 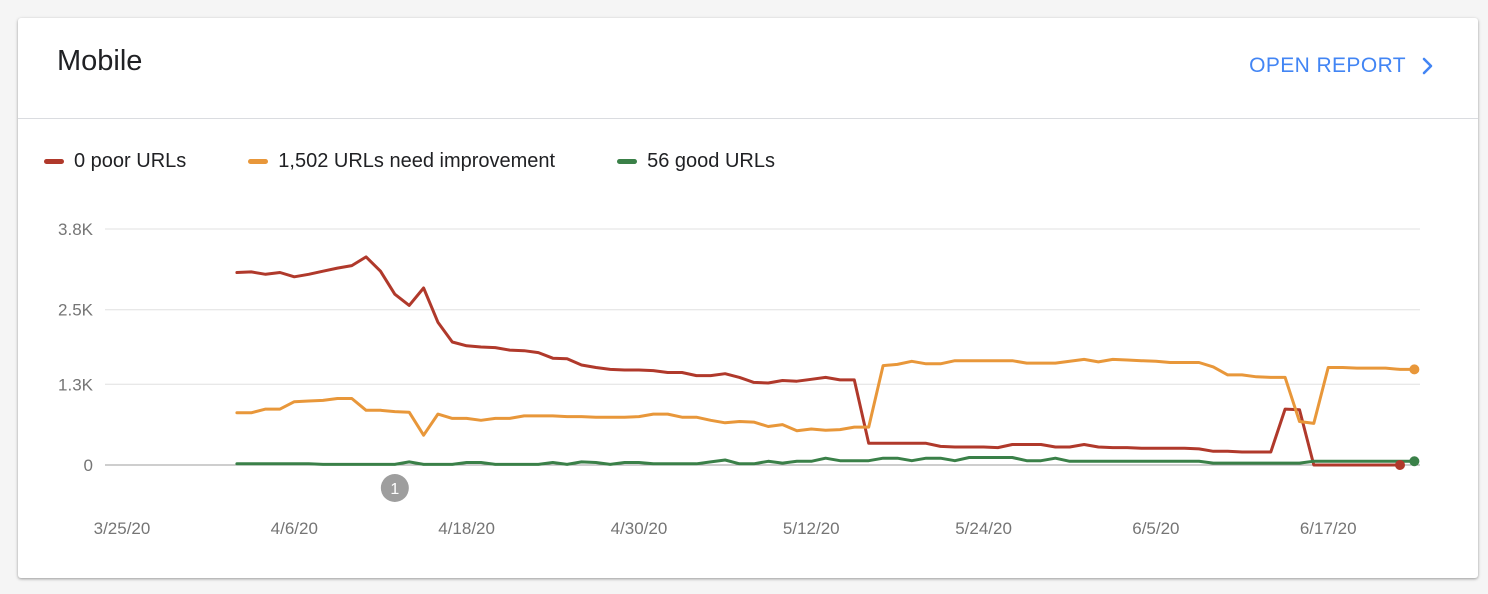 I want to click on legend-item-need-improvement: 1,502 URLs need improvement, so click(x=401, y=161).